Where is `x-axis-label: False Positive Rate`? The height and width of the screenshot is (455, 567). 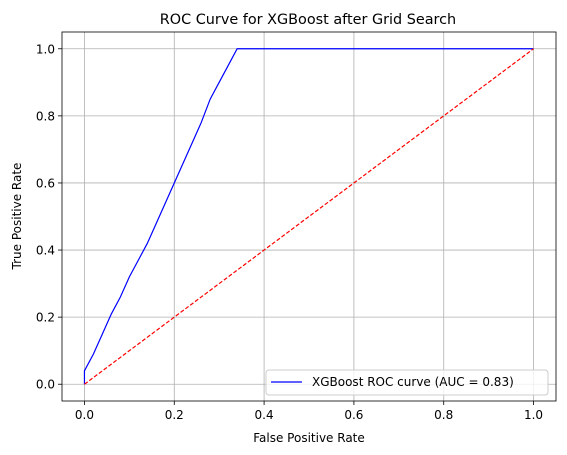
x-axis-label: False Positive Rate is located at coordinates (309, 438).